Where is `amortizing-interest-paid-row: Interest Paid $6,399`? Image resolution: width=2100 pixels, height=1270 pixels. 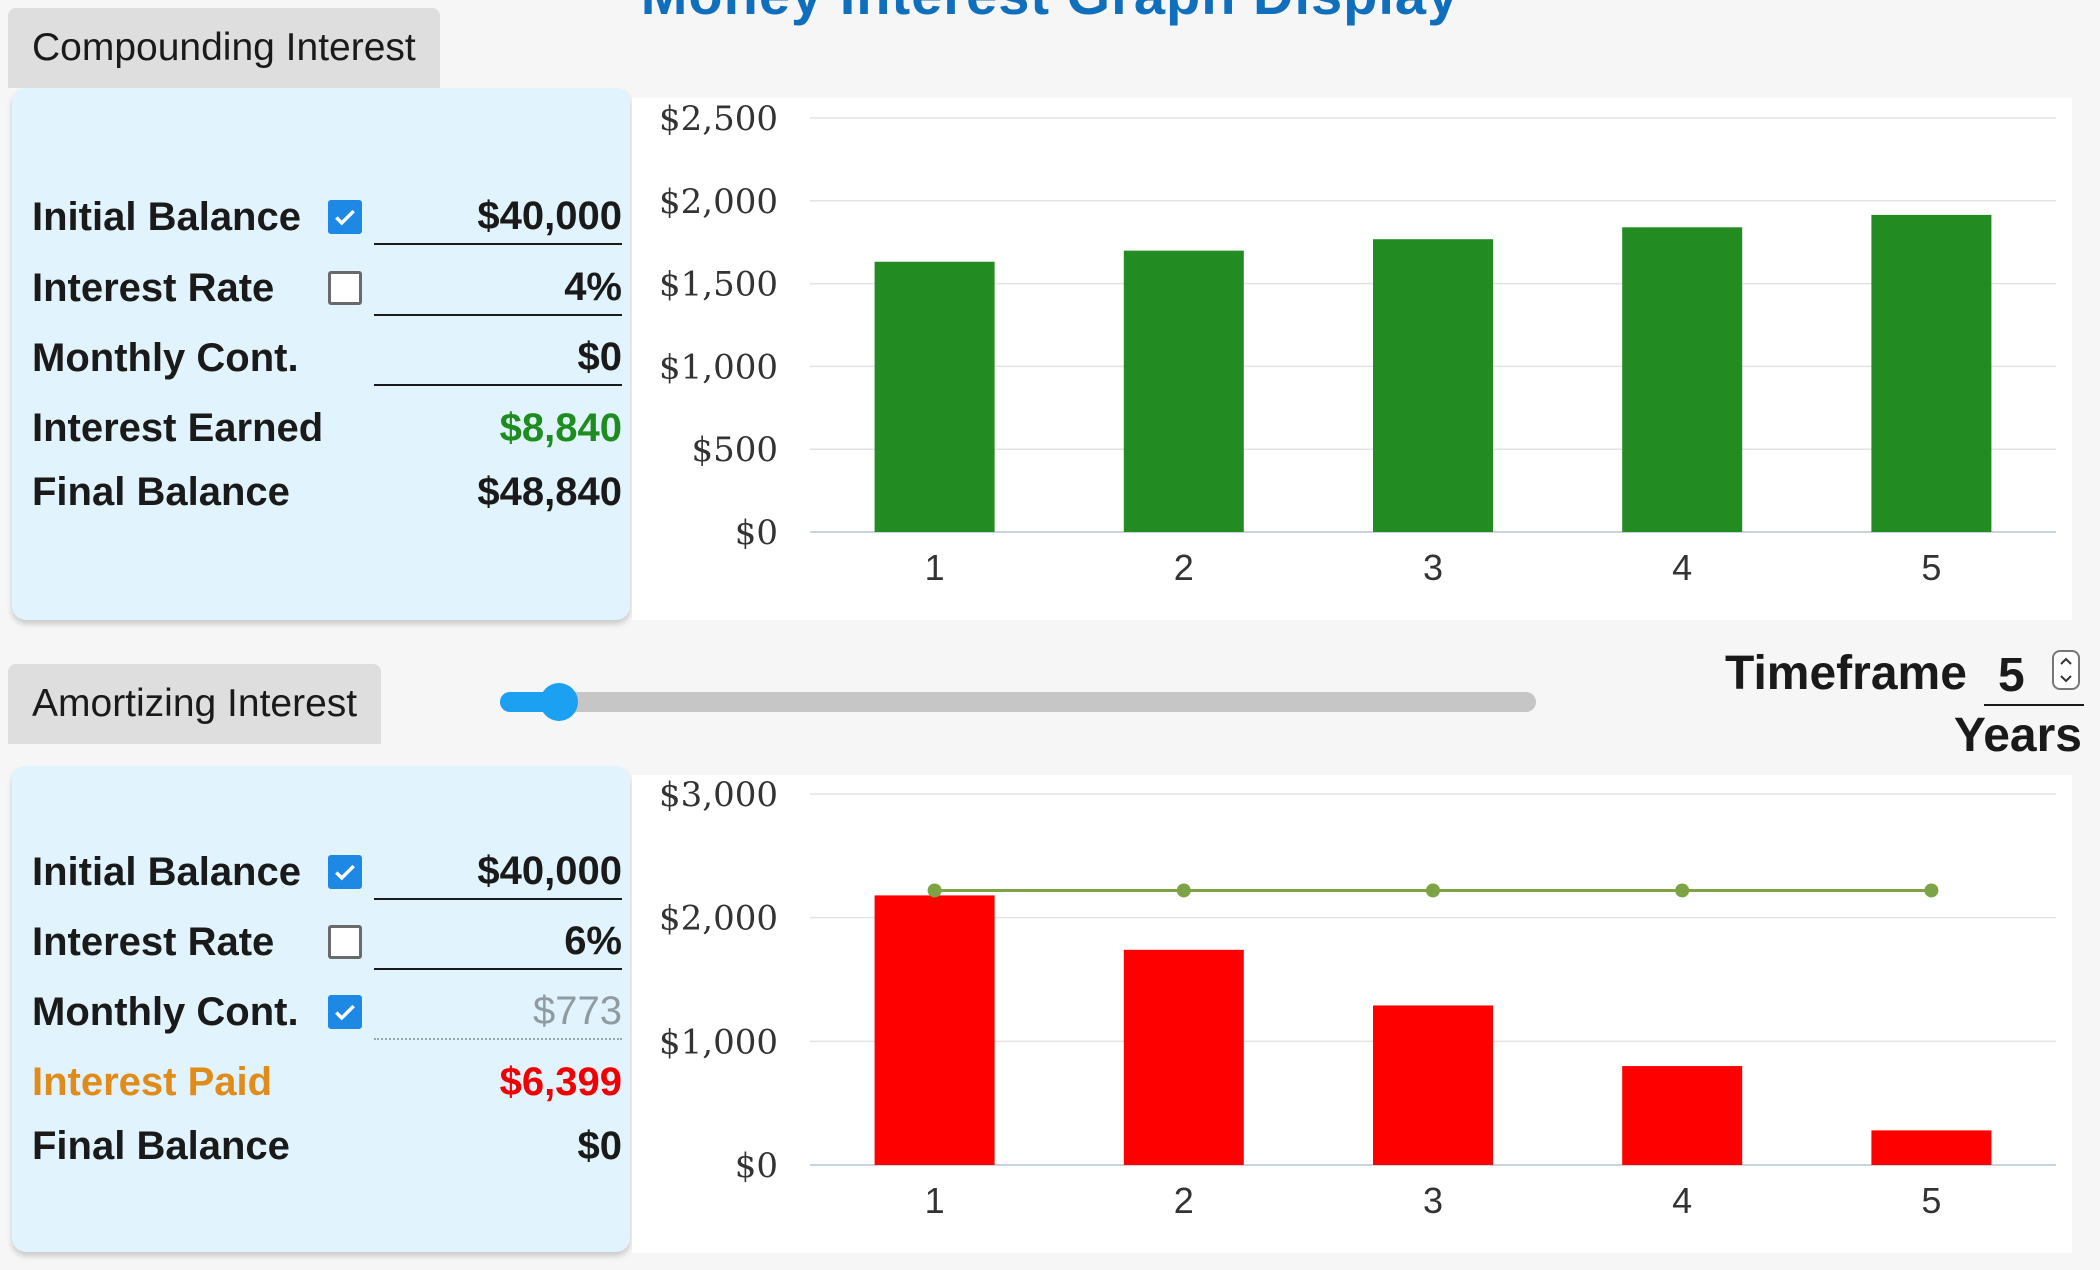 amortizing-interest-paid-row: Interest Paid $6,399 is located at coordinates (327, 1082).